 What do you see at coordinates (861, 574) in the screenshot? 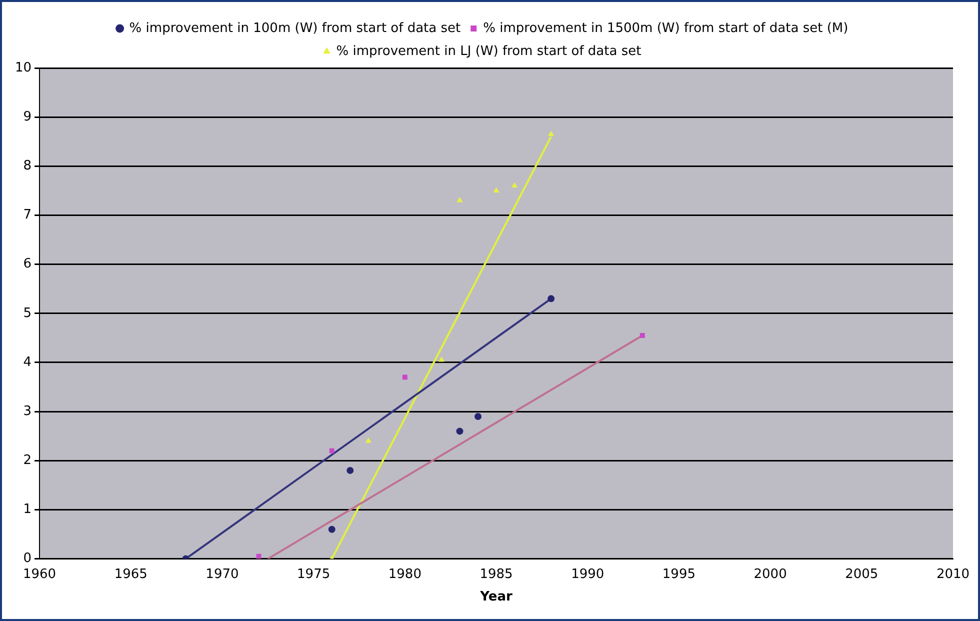
I see `x-tick-label: 2005` at bounding box center [861, 574].